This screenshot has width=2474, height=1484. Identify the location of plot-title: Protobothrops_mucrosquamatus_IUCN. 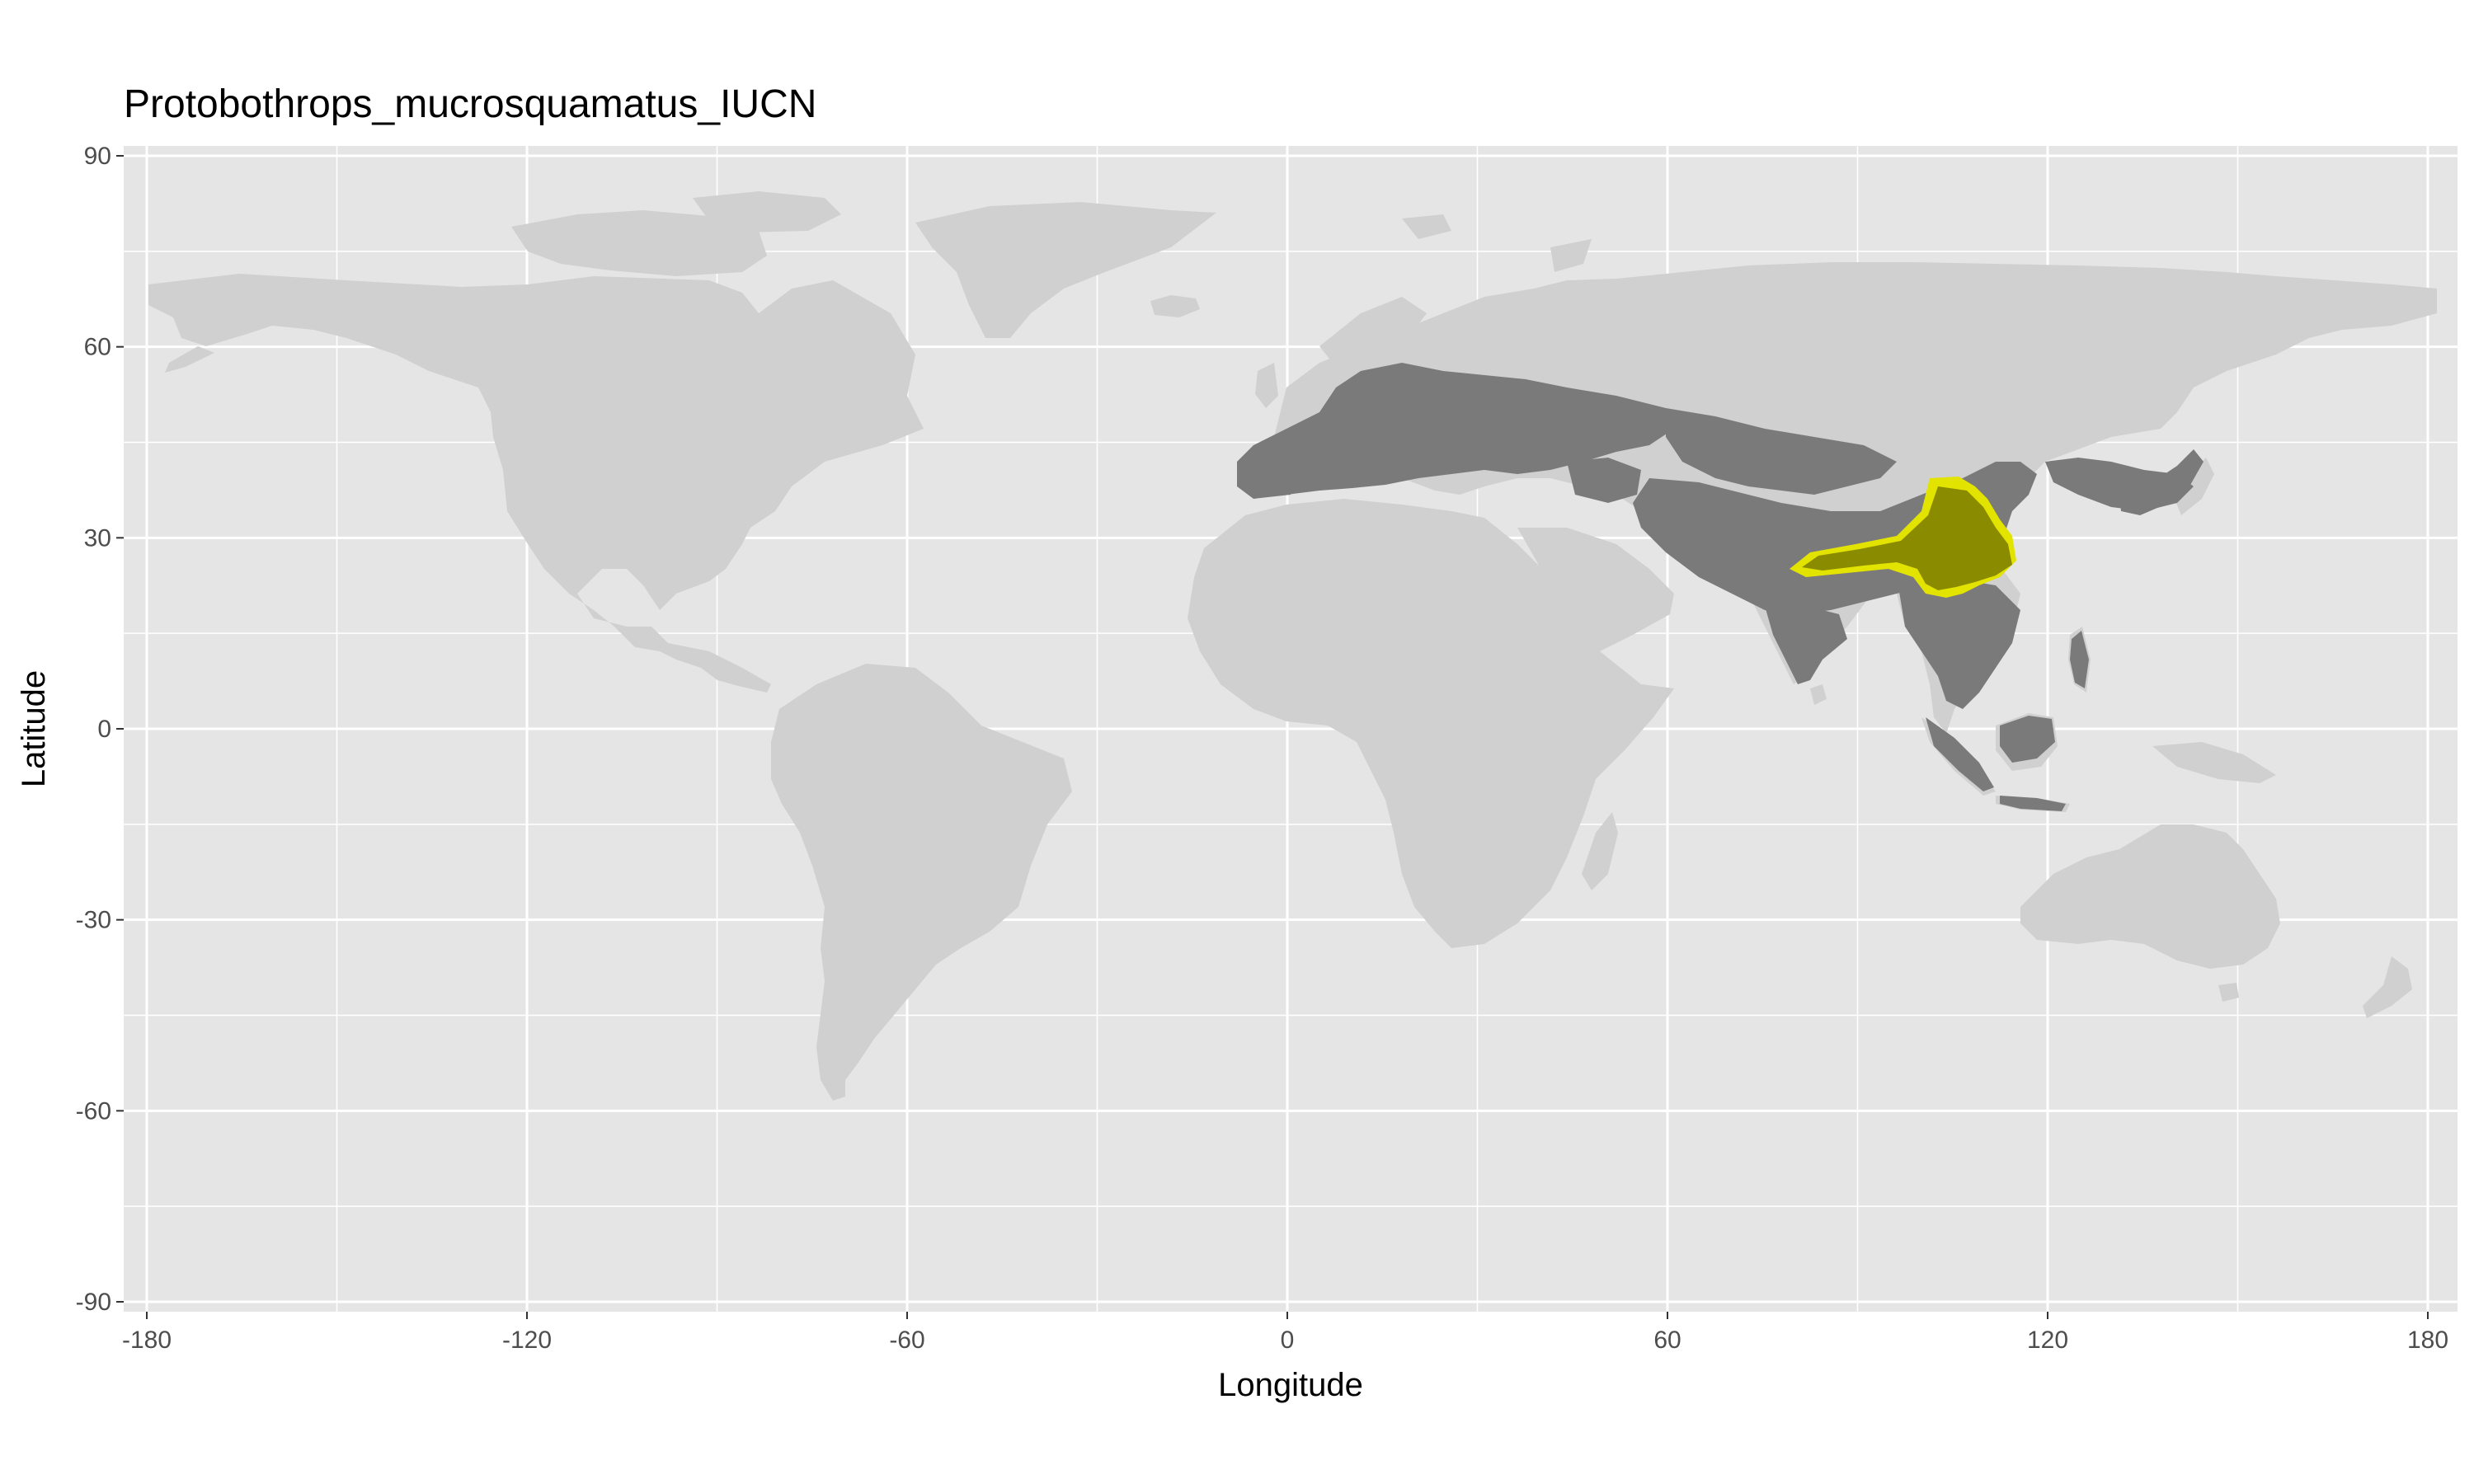
(470, 104).